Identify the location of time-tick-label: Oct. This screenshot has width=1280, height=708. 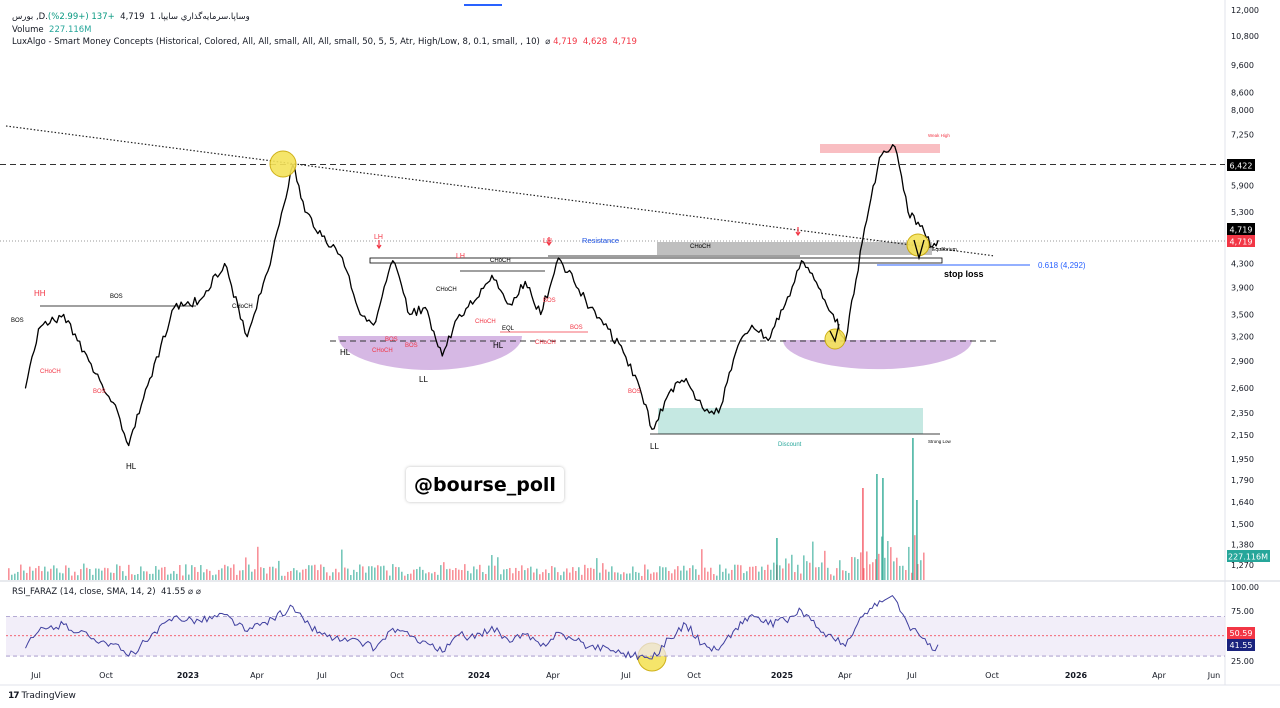
(694, 675).